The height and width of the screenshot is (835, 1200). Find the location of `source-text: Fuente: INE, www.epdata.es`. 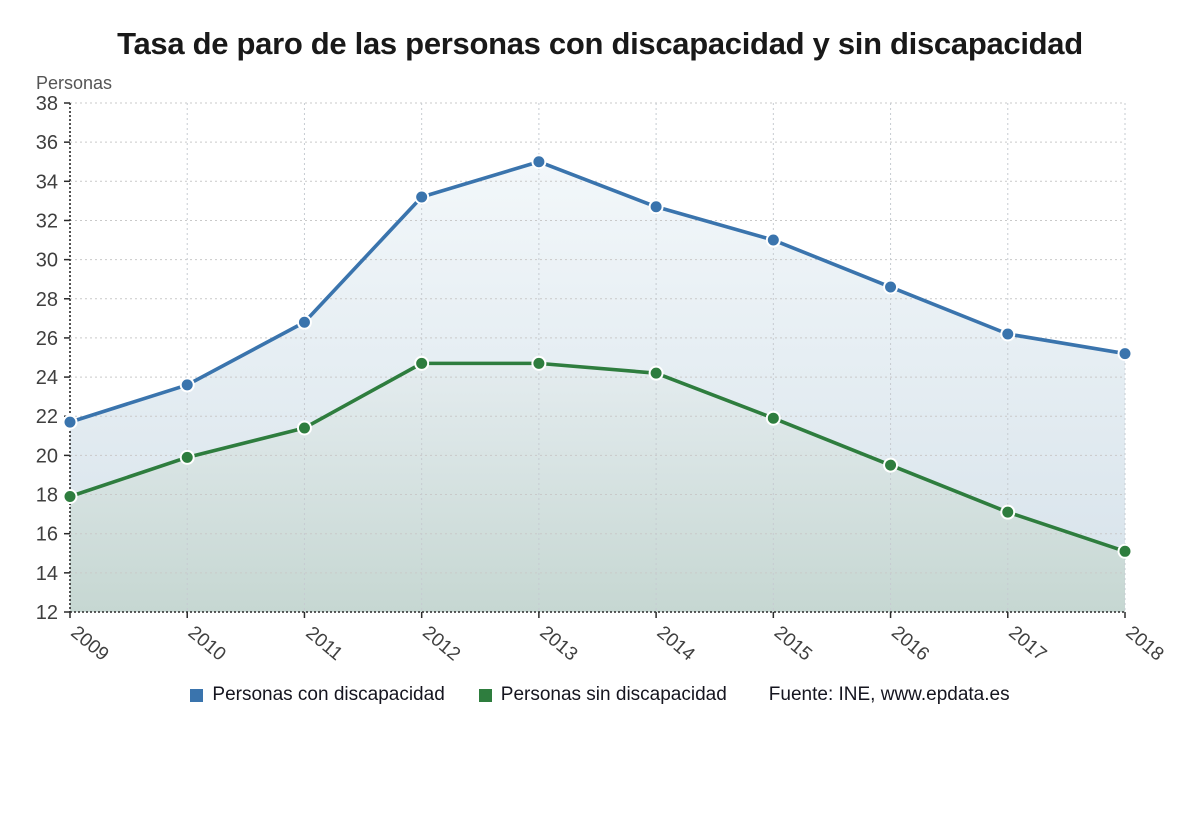

source-text: Fuente: INE, www.epdata.es is located at coordinates (889, 694).